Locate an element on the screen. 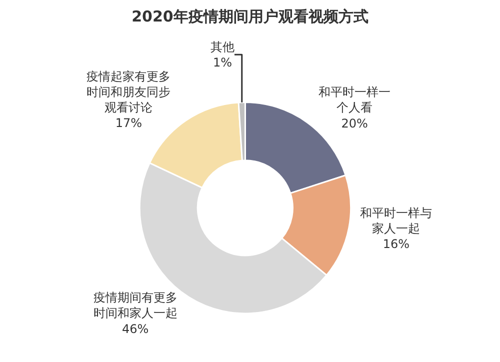 The image size is (500, 362). data-label: 1% is located at coordinates (222, 62).